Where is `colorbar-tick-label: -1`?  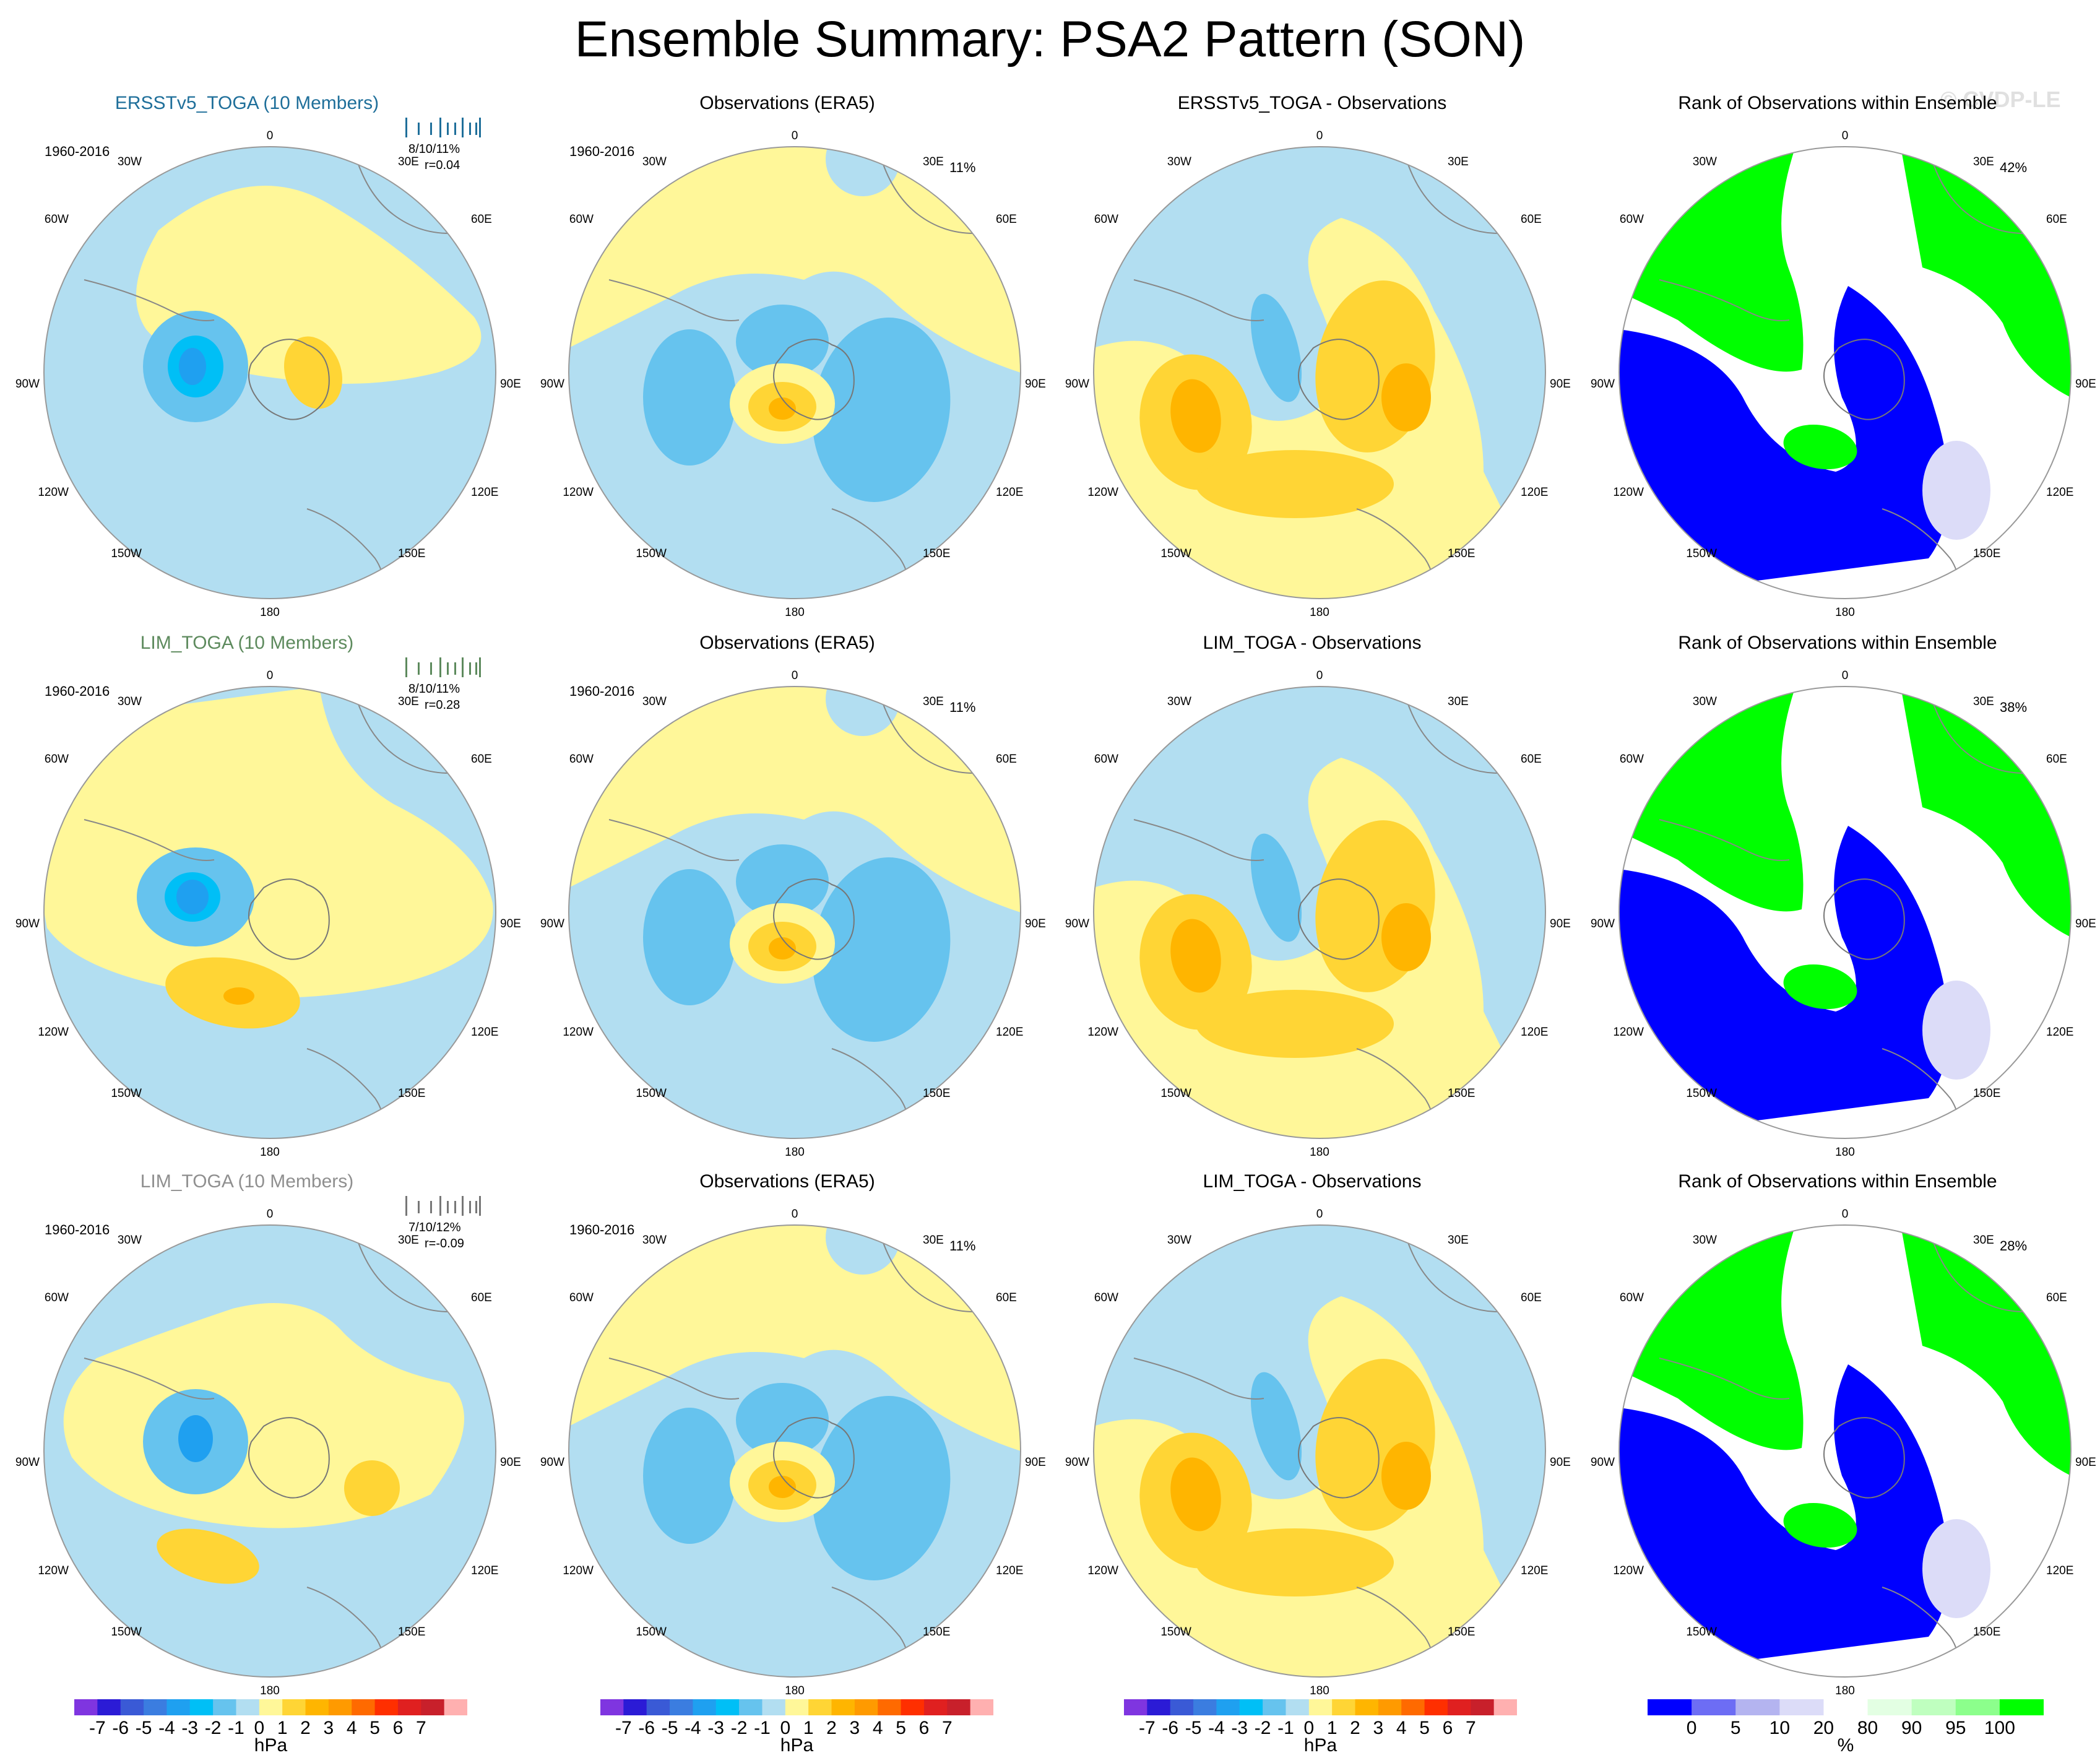
colorbar-tick-label: -1 is located at coordinates (1285, 1728).